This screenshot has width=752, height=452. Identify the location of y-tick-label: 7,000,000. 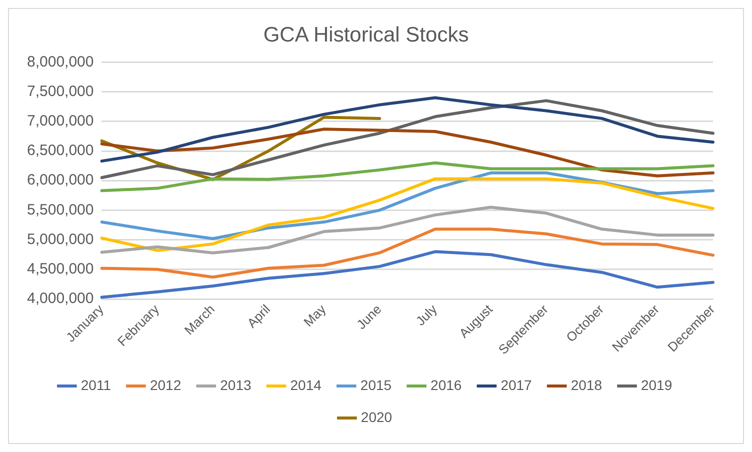
(60, 121).